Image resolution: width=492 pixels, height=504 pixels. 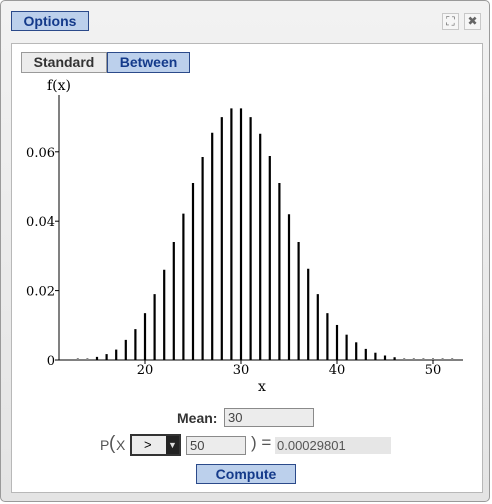 What do you see at coordinates (64, 62) in the screenshot?
I see `standard-toggle-button: Standard` at bounding box center [64, 62].